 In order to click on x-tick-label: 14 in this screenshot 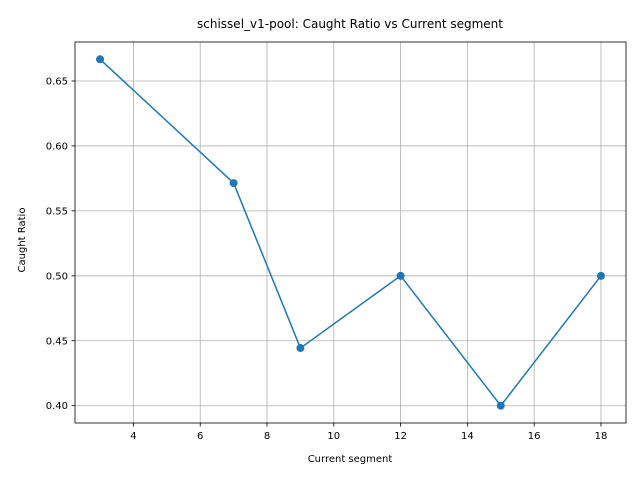, I will do `click(467, 436)`.